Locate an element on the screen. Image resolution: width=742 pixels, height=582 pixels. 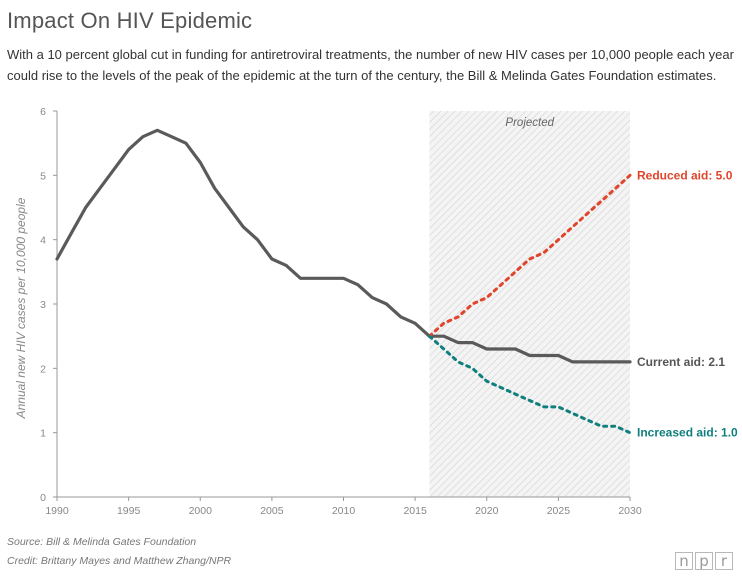
y-tick-label-3: 3 is located at coordinates (43, 305).